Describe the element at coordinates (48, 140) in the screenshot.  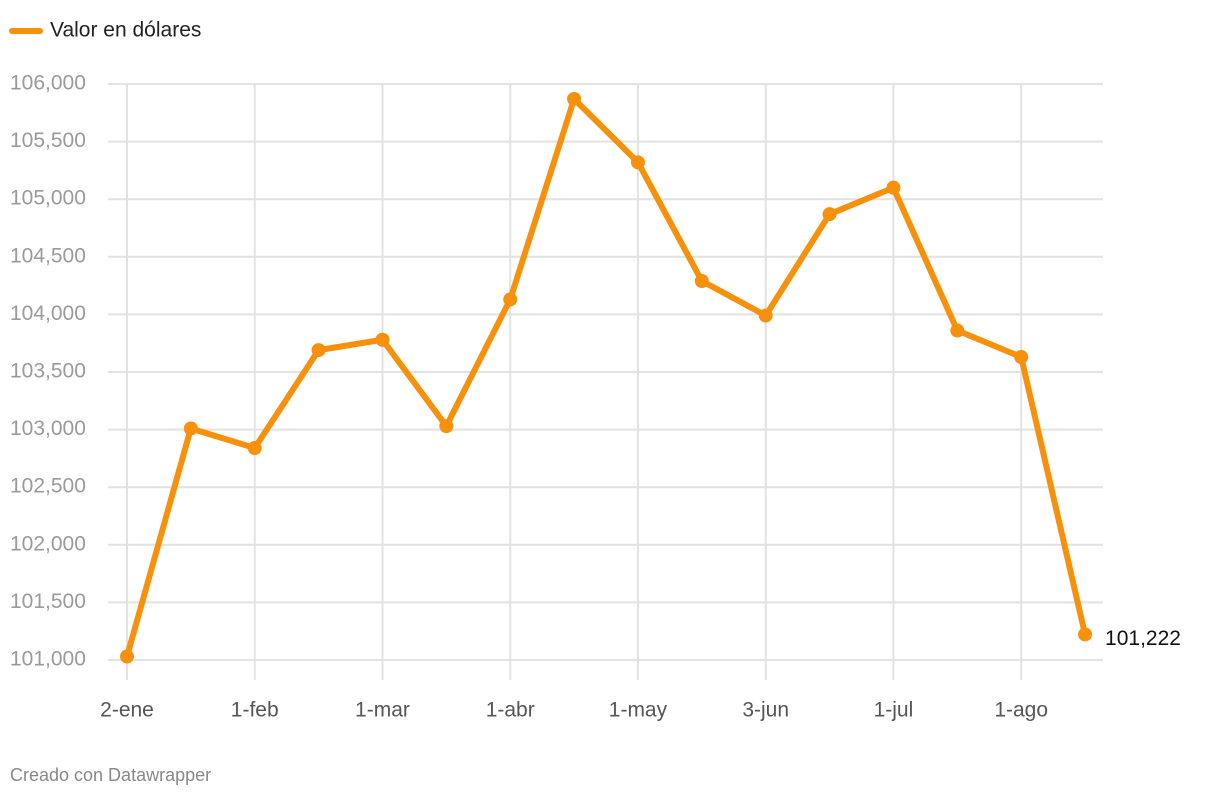
I see `y-tick-label: 105,500` at that location.